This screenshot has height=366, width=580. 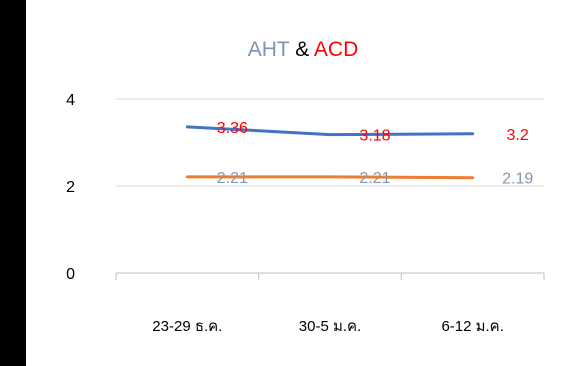 What do you see at coordinates (70, 187) in the screenshot?
I see `y-tick-label-2: 2` at bounding box center [70, 187].